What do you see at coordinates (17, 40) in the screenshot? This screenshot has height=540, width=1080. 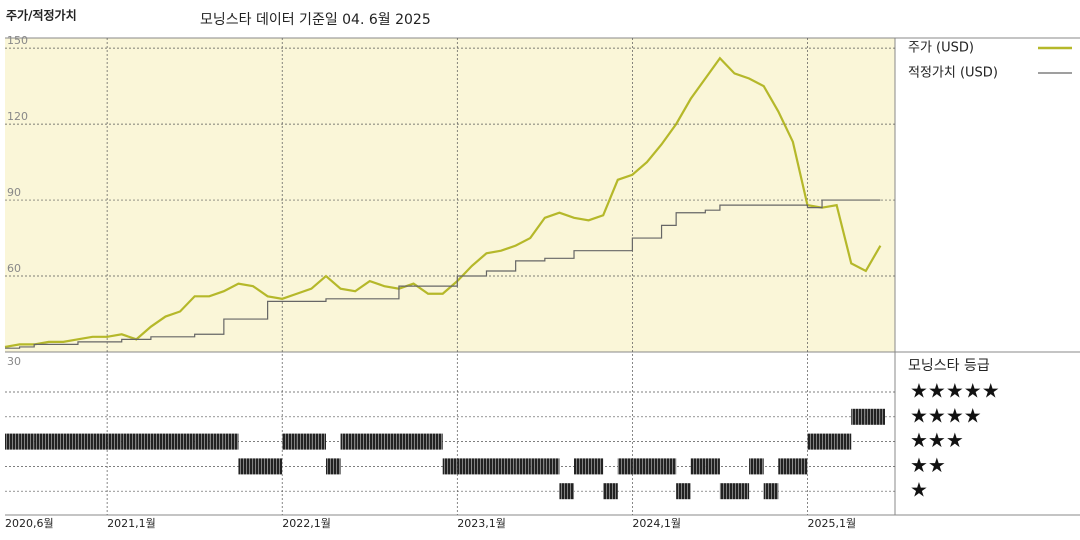 I see `y-tick-label: 150` at bounding box center [17, 40].